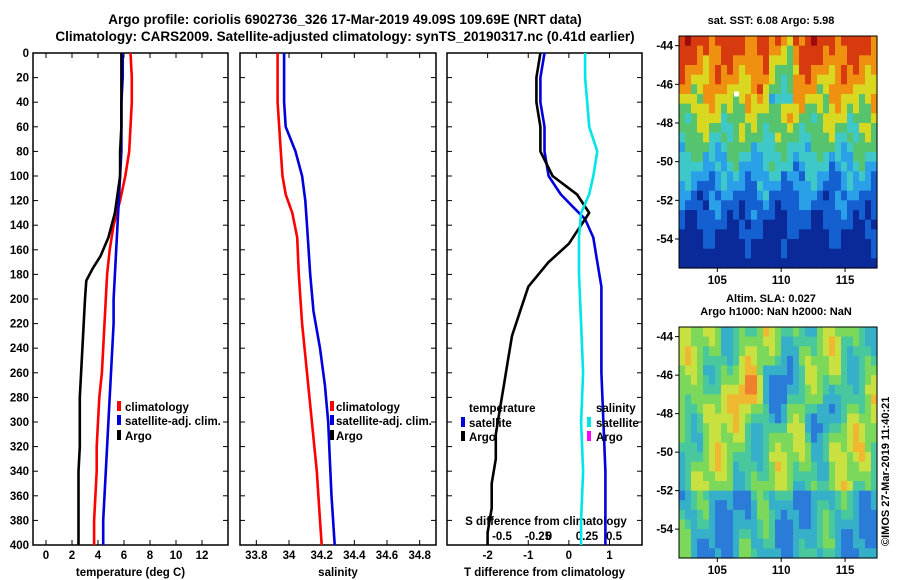 The image size is (900, 580). Describe the element at coordinates (488, 556) in the screenshot. I see `x-tick-label: -2` at that location.